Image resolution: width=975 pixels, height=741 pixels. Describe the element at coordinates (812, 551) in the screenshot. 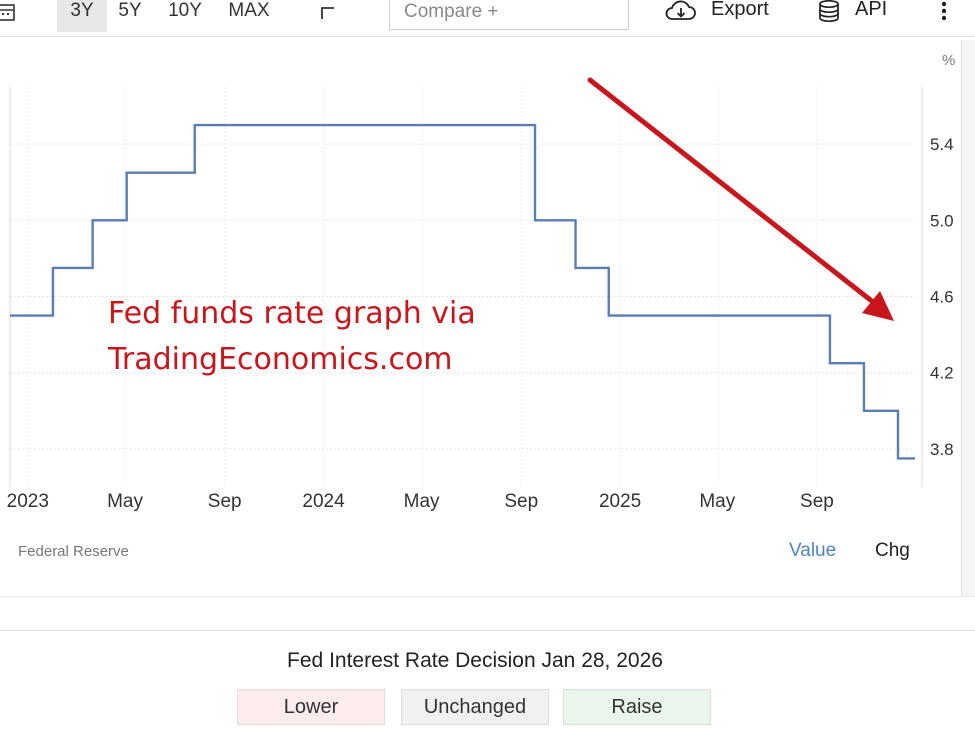

I see `value-view-button: Value` at that location.